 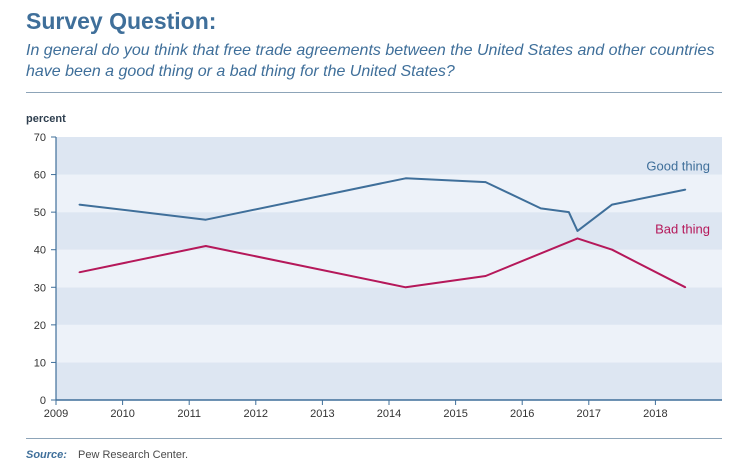 I want to click on series-labels: Good thing Bad thing, so click(x=678, y=198).